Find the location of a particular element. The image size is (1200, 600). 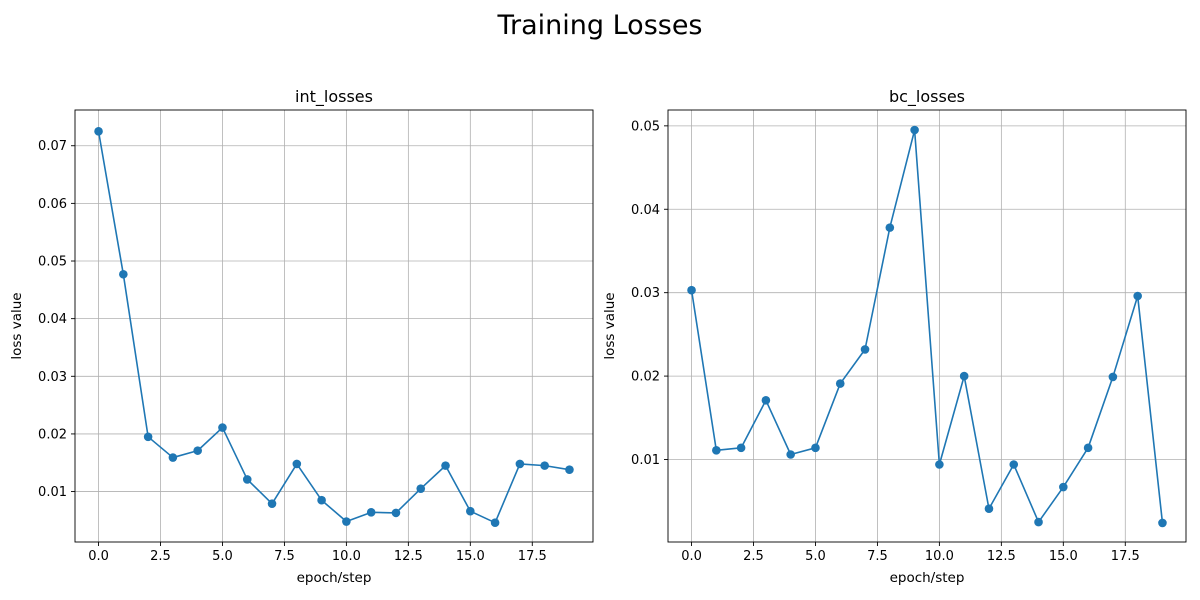

int-losses-ytick-label-5: 0.06 is located at coordinates (52, 204).